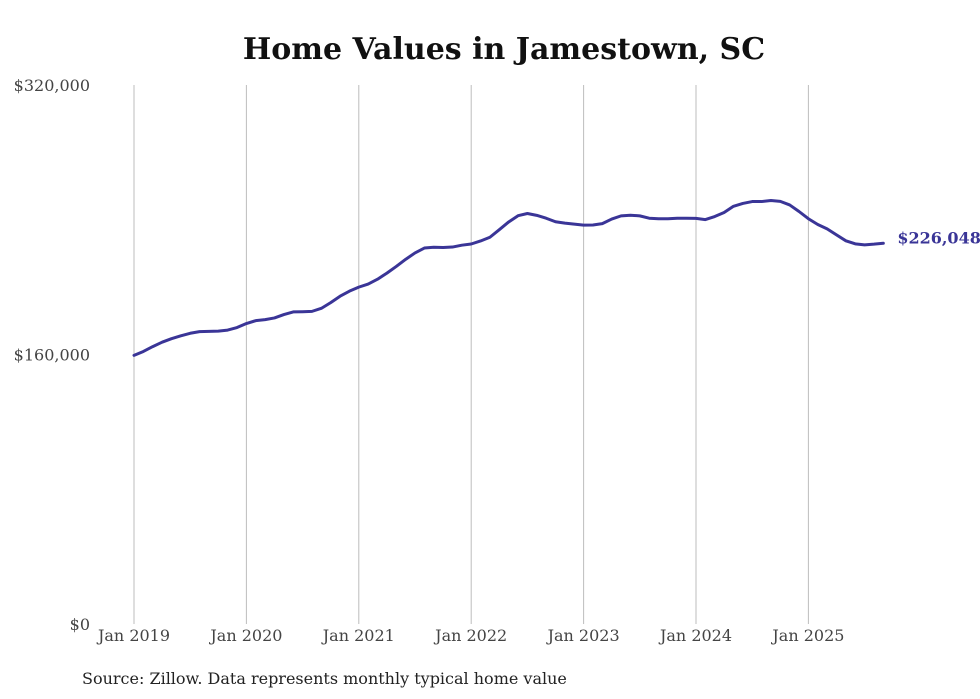 The height and width of the screenshot is (699, 980). Describe the element at coordinates (80, 624) in the screenshot. I see `y-tick-label: $0` at that location.